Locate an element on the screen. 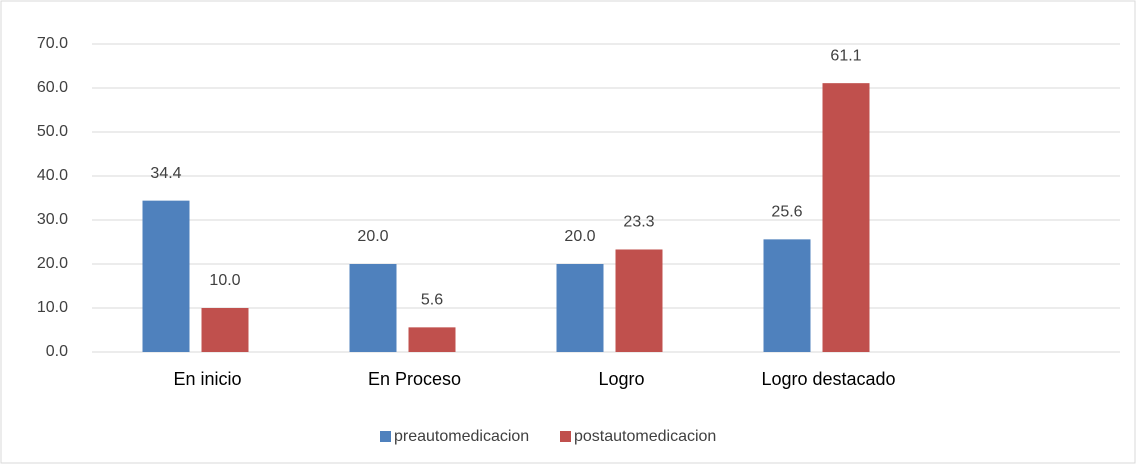  value-label: 10.0 is located at coordinates (224, 280).